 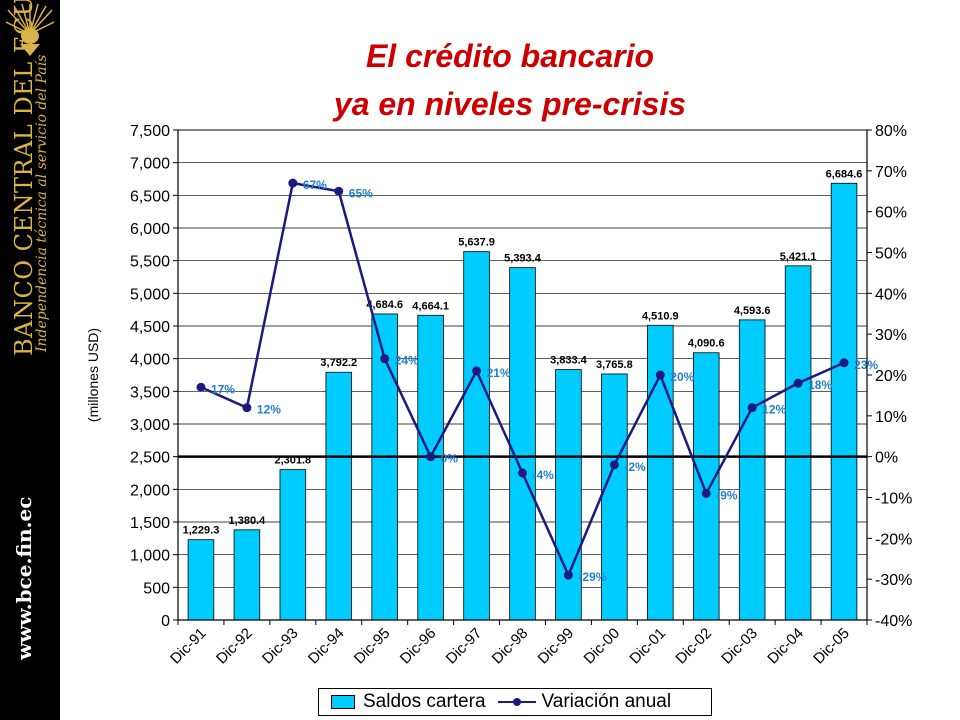 I want to click on x-tick-label: Dic-00, so click(x=602, y=646).